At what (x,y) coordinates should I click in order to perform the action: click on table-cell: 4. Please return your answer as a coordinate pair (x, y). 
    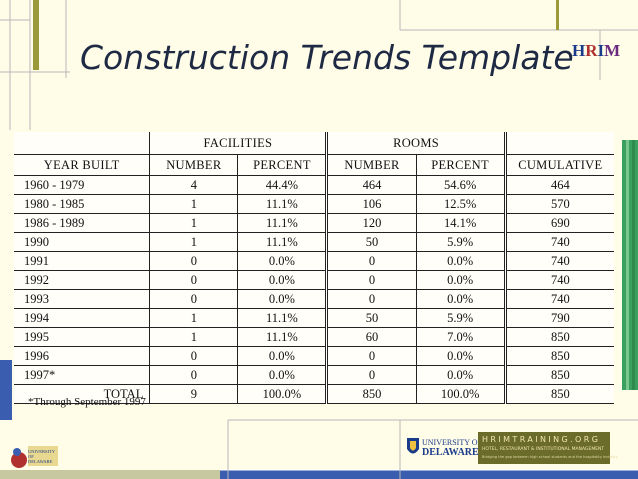
    Looking at the image, I should click on (194, 185).